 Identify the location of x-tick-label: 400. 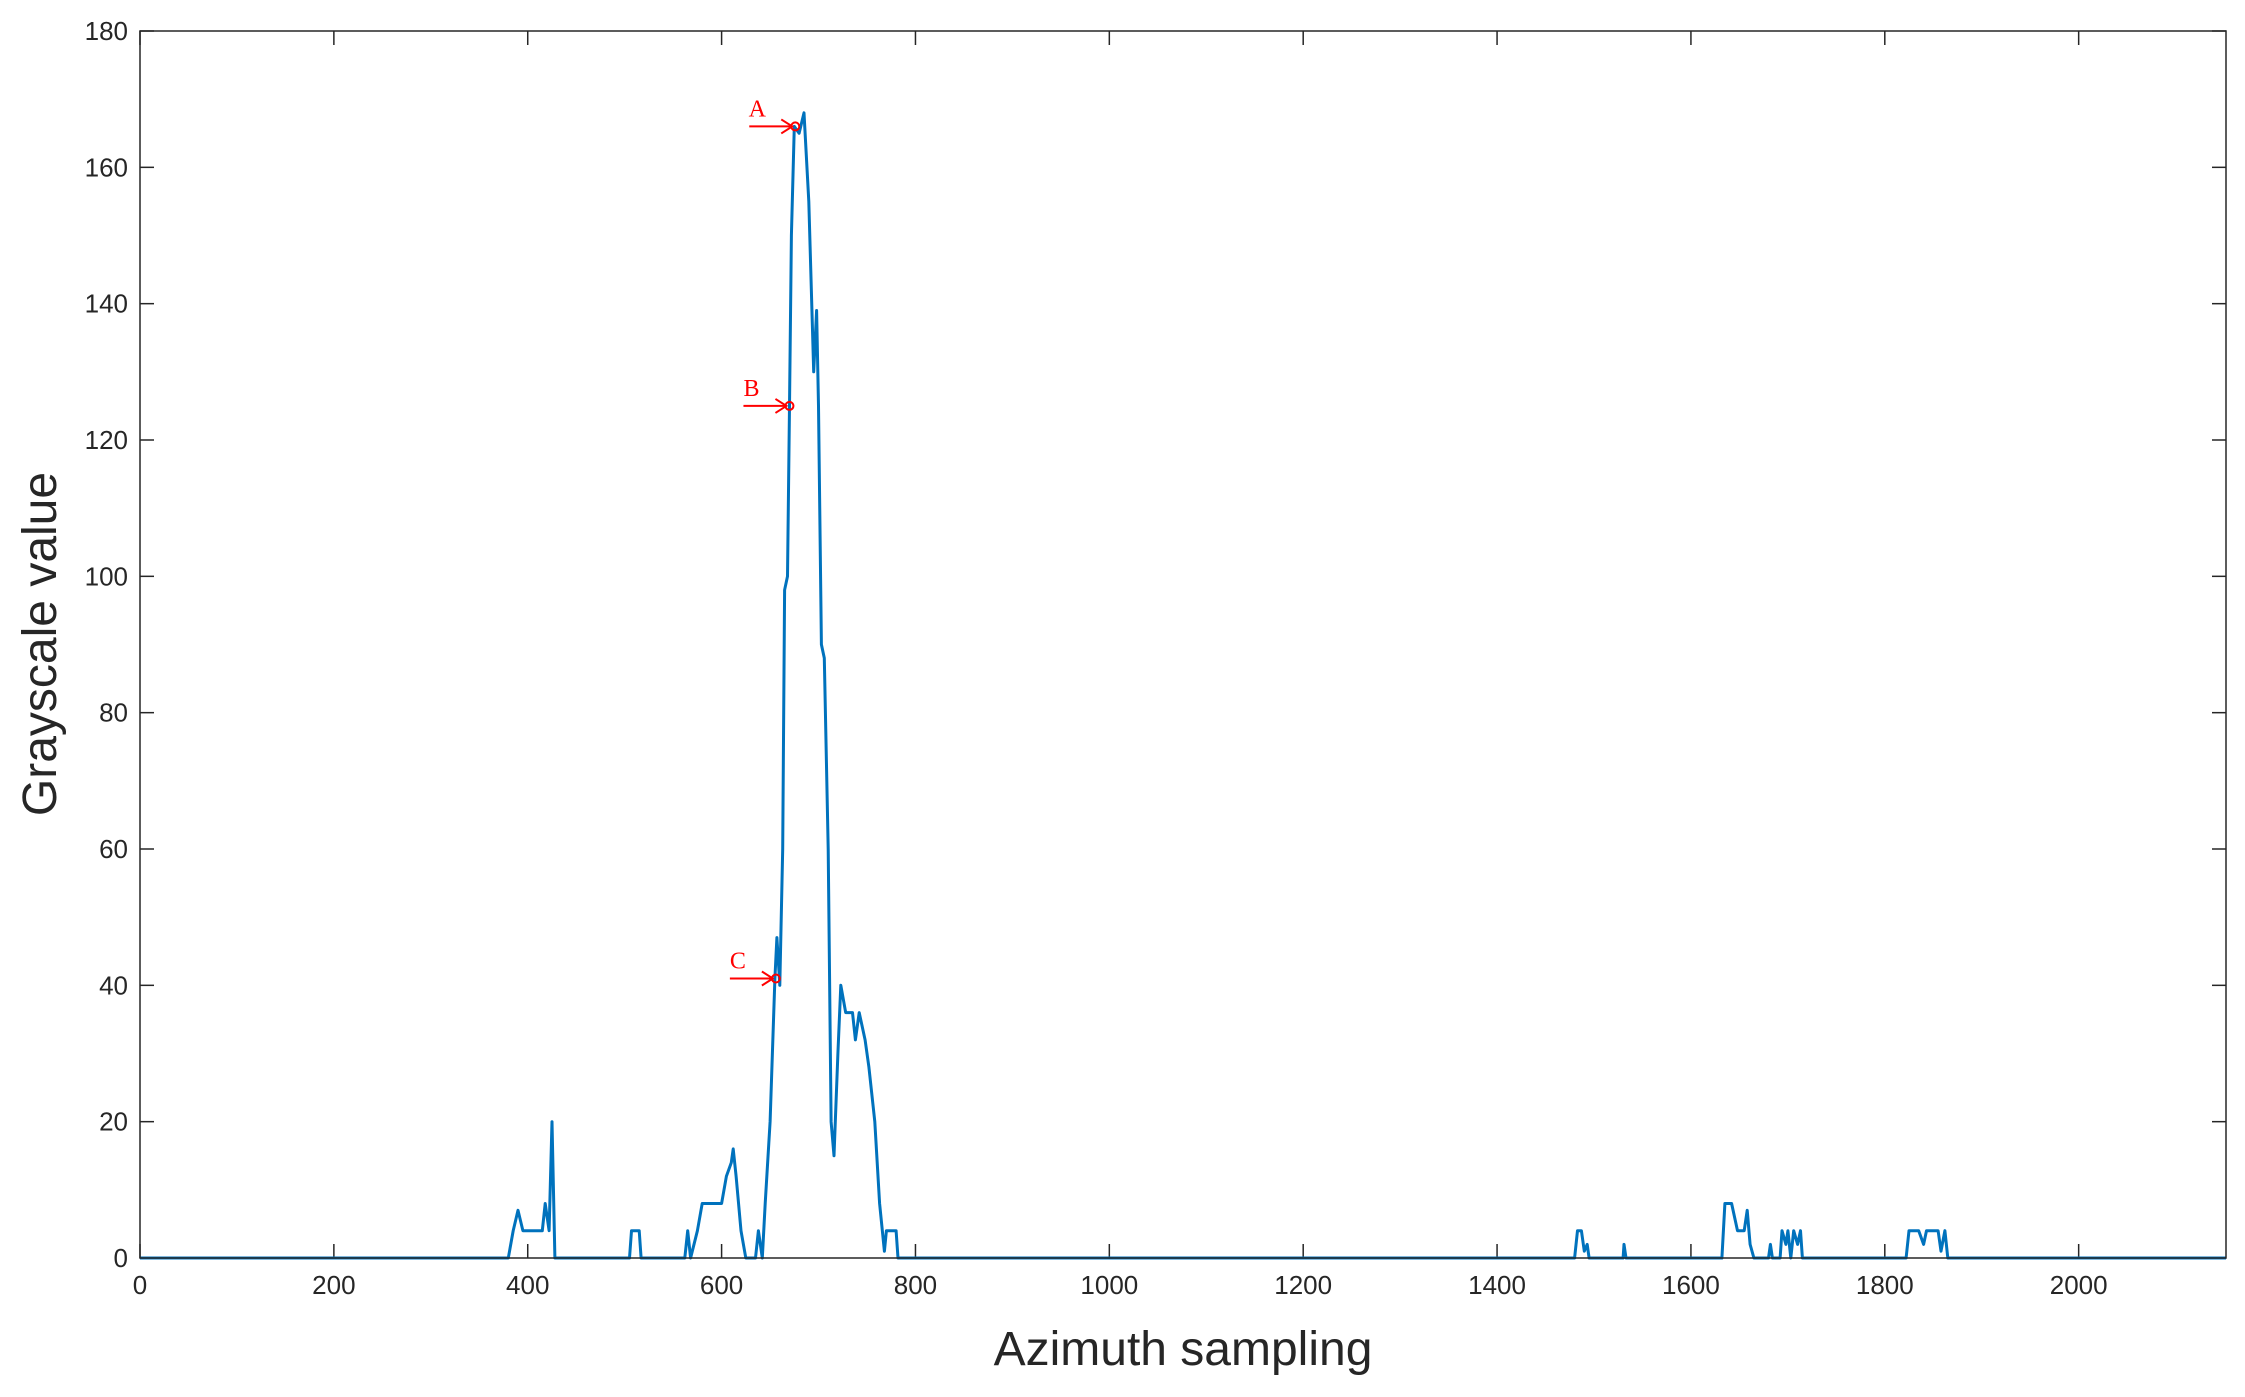
(527, 1285).